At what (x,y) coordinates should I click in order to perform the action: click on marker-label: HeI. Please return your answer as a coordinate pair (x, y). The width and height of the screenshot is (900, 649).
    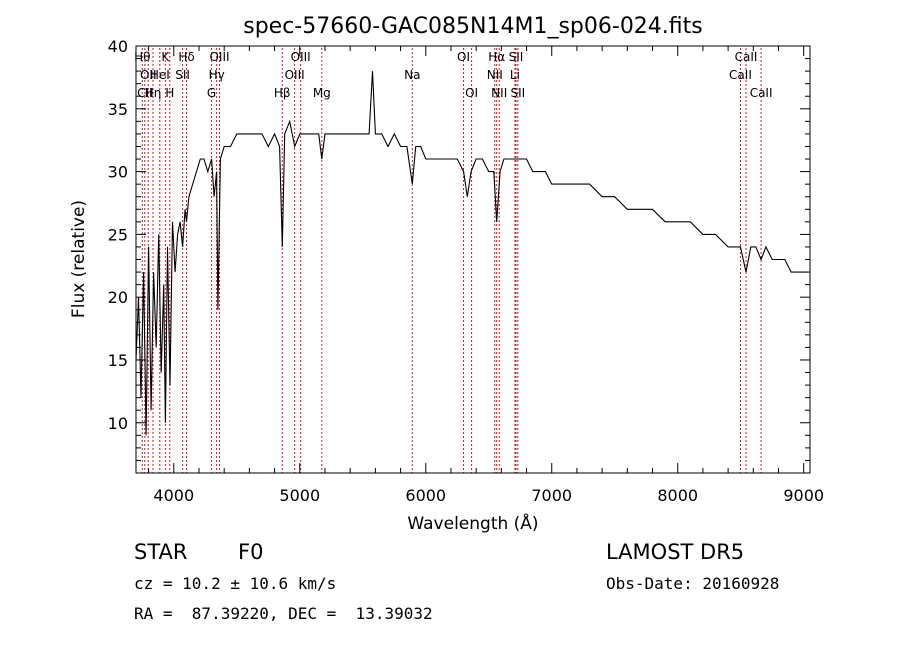
    Looking at the image, I should click on (160, 75).